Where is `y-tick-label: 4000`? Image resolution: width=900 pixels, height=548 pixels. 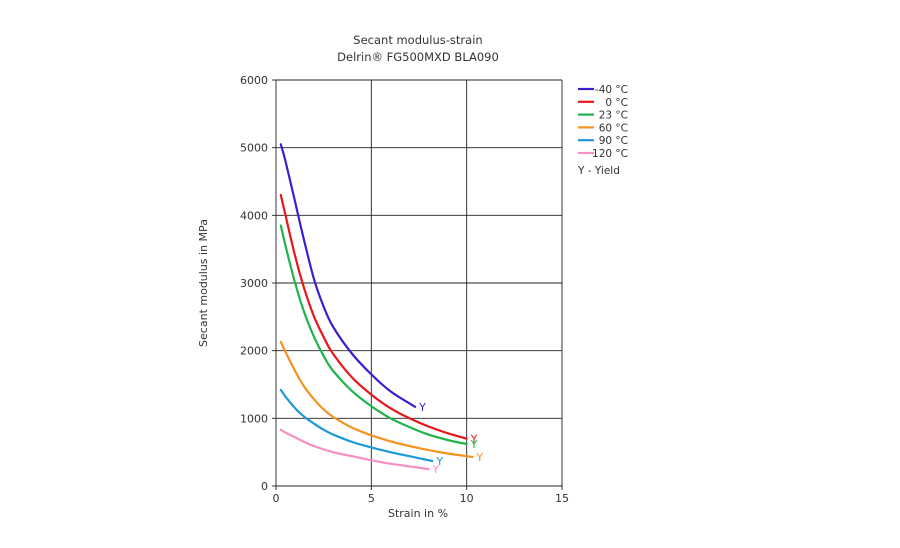 y-tick-label: 4000 is located at coordinates (254, 215).